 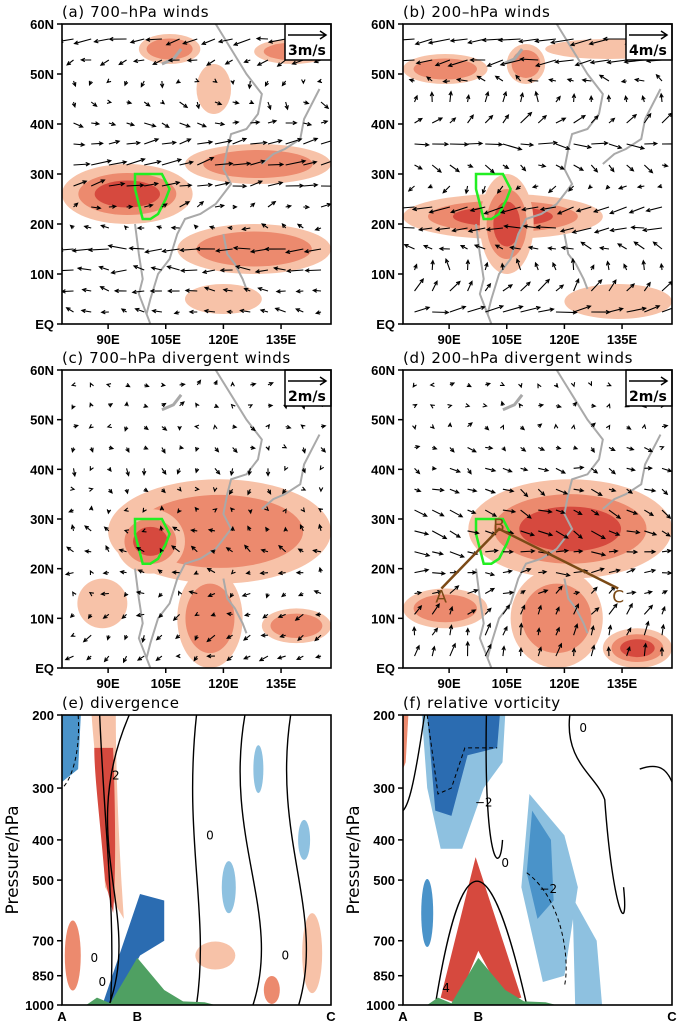 What do you see at coordinates (529, 558) in the screenshot?
I see `cross-section-line` at bounding box center [529, 558].